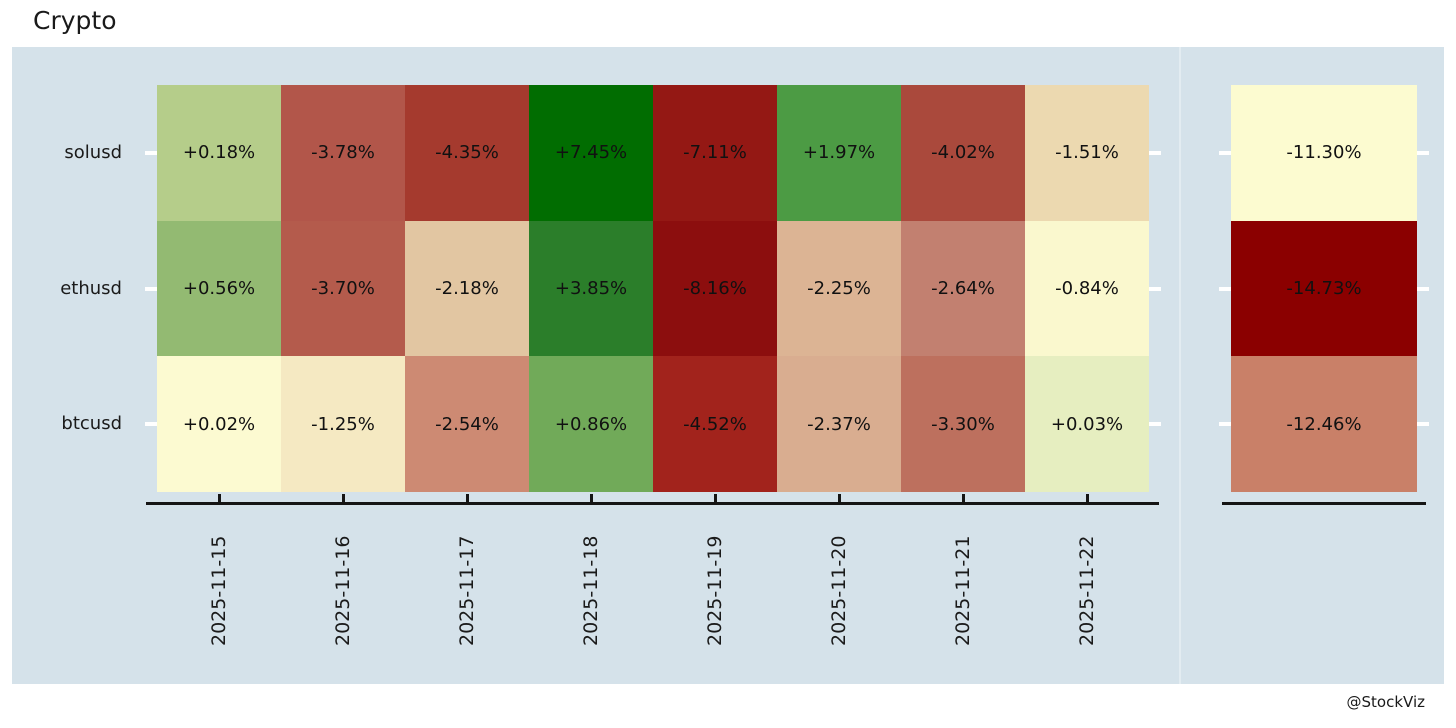 Image resolution: width=1456 pixels, height=728 pixels. Describe the element at coordinates (963, 288) in the screenshot. I see `heatmap-cell-ethusd-2025-11-21: -2.64%` at that location.